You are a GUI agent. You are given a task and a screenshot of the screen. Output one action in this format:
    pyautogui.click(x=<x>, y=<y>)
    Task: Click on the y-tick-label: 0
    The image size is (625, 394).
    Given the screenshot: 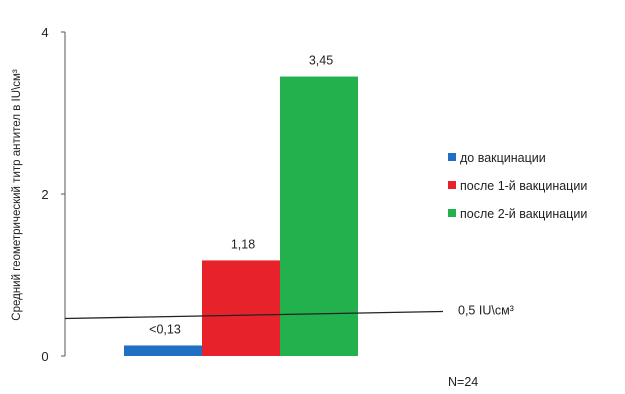 What is the action you would take?
    pyautogui.click(x=44, y=356)
    